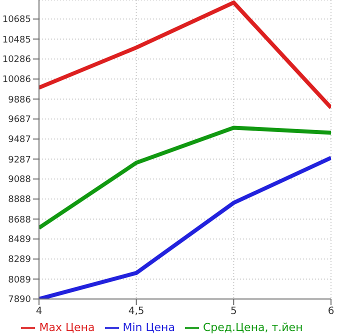 Image resolution: width=345 pixels, height=335 pixels. What do you see at coordinates (16, 20) in the screenshot?
I see `y-tick-label: 10685` at bounding box center [16, 20].